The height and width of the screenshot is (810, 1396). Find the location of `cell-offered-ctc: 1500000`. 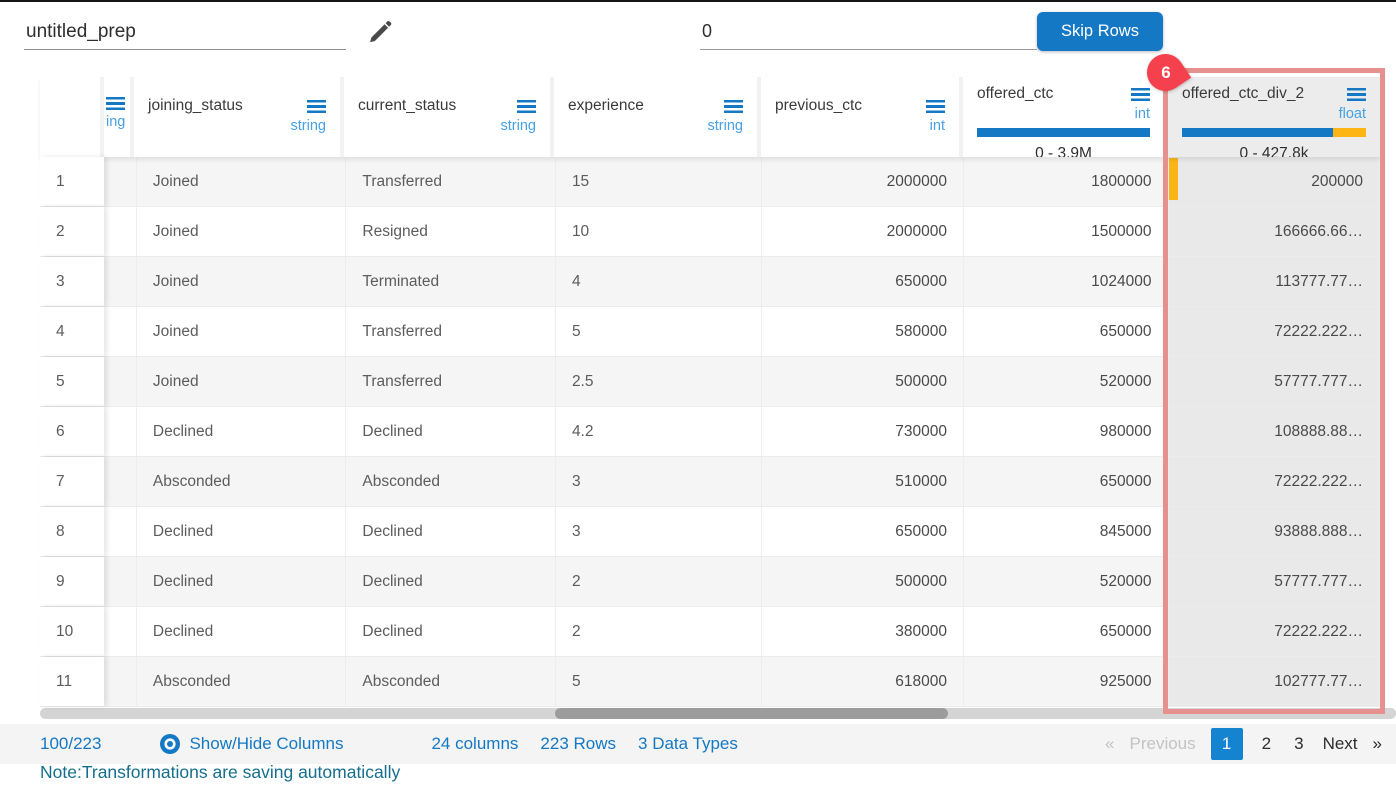

cell-offered-ctc: 1500000 is located at coordinates (1066, 231).